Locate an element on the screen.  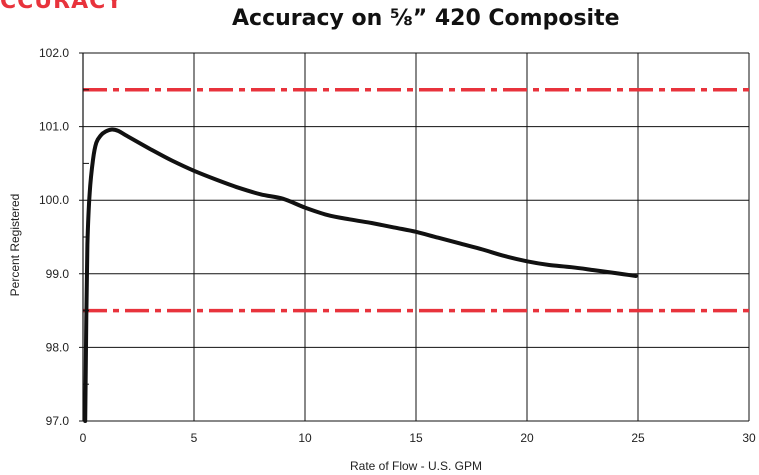
section-header: CCURACY is located at coordinates (62, 7).